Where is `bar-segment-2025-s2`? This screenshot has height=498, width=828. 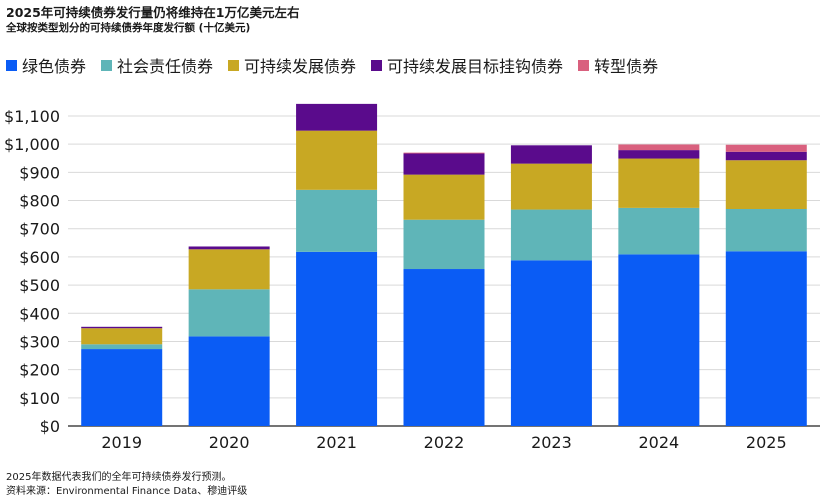
bar-segment-2025-s2 is located at coordinates (766, 230).